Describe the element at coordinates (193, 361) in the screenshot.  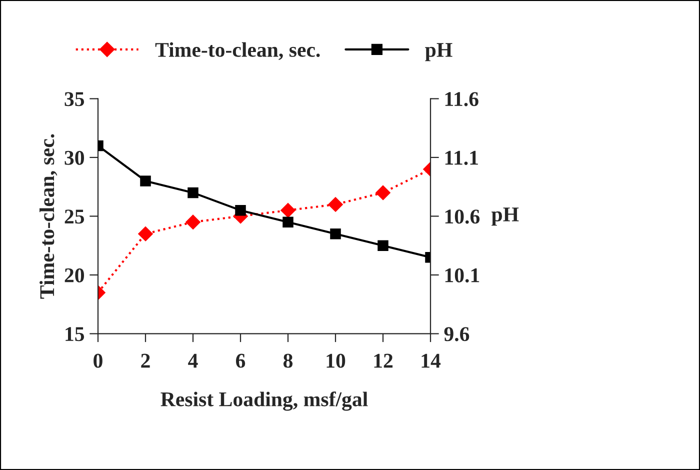
I see `x-tick-label: 4` at that location.